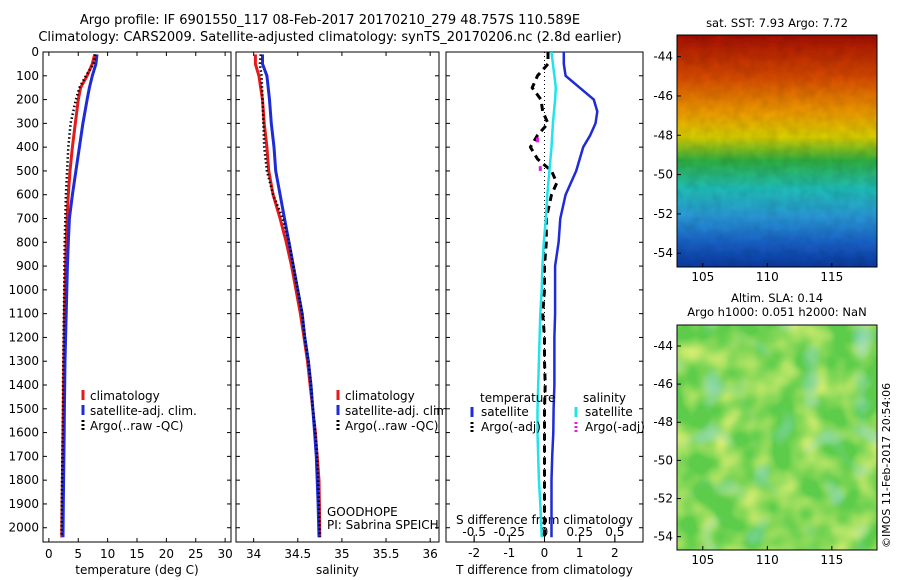  Describe the element at coordinates (23, 314) in the screenshot. I see `y-tick-label: 1100` at that location.